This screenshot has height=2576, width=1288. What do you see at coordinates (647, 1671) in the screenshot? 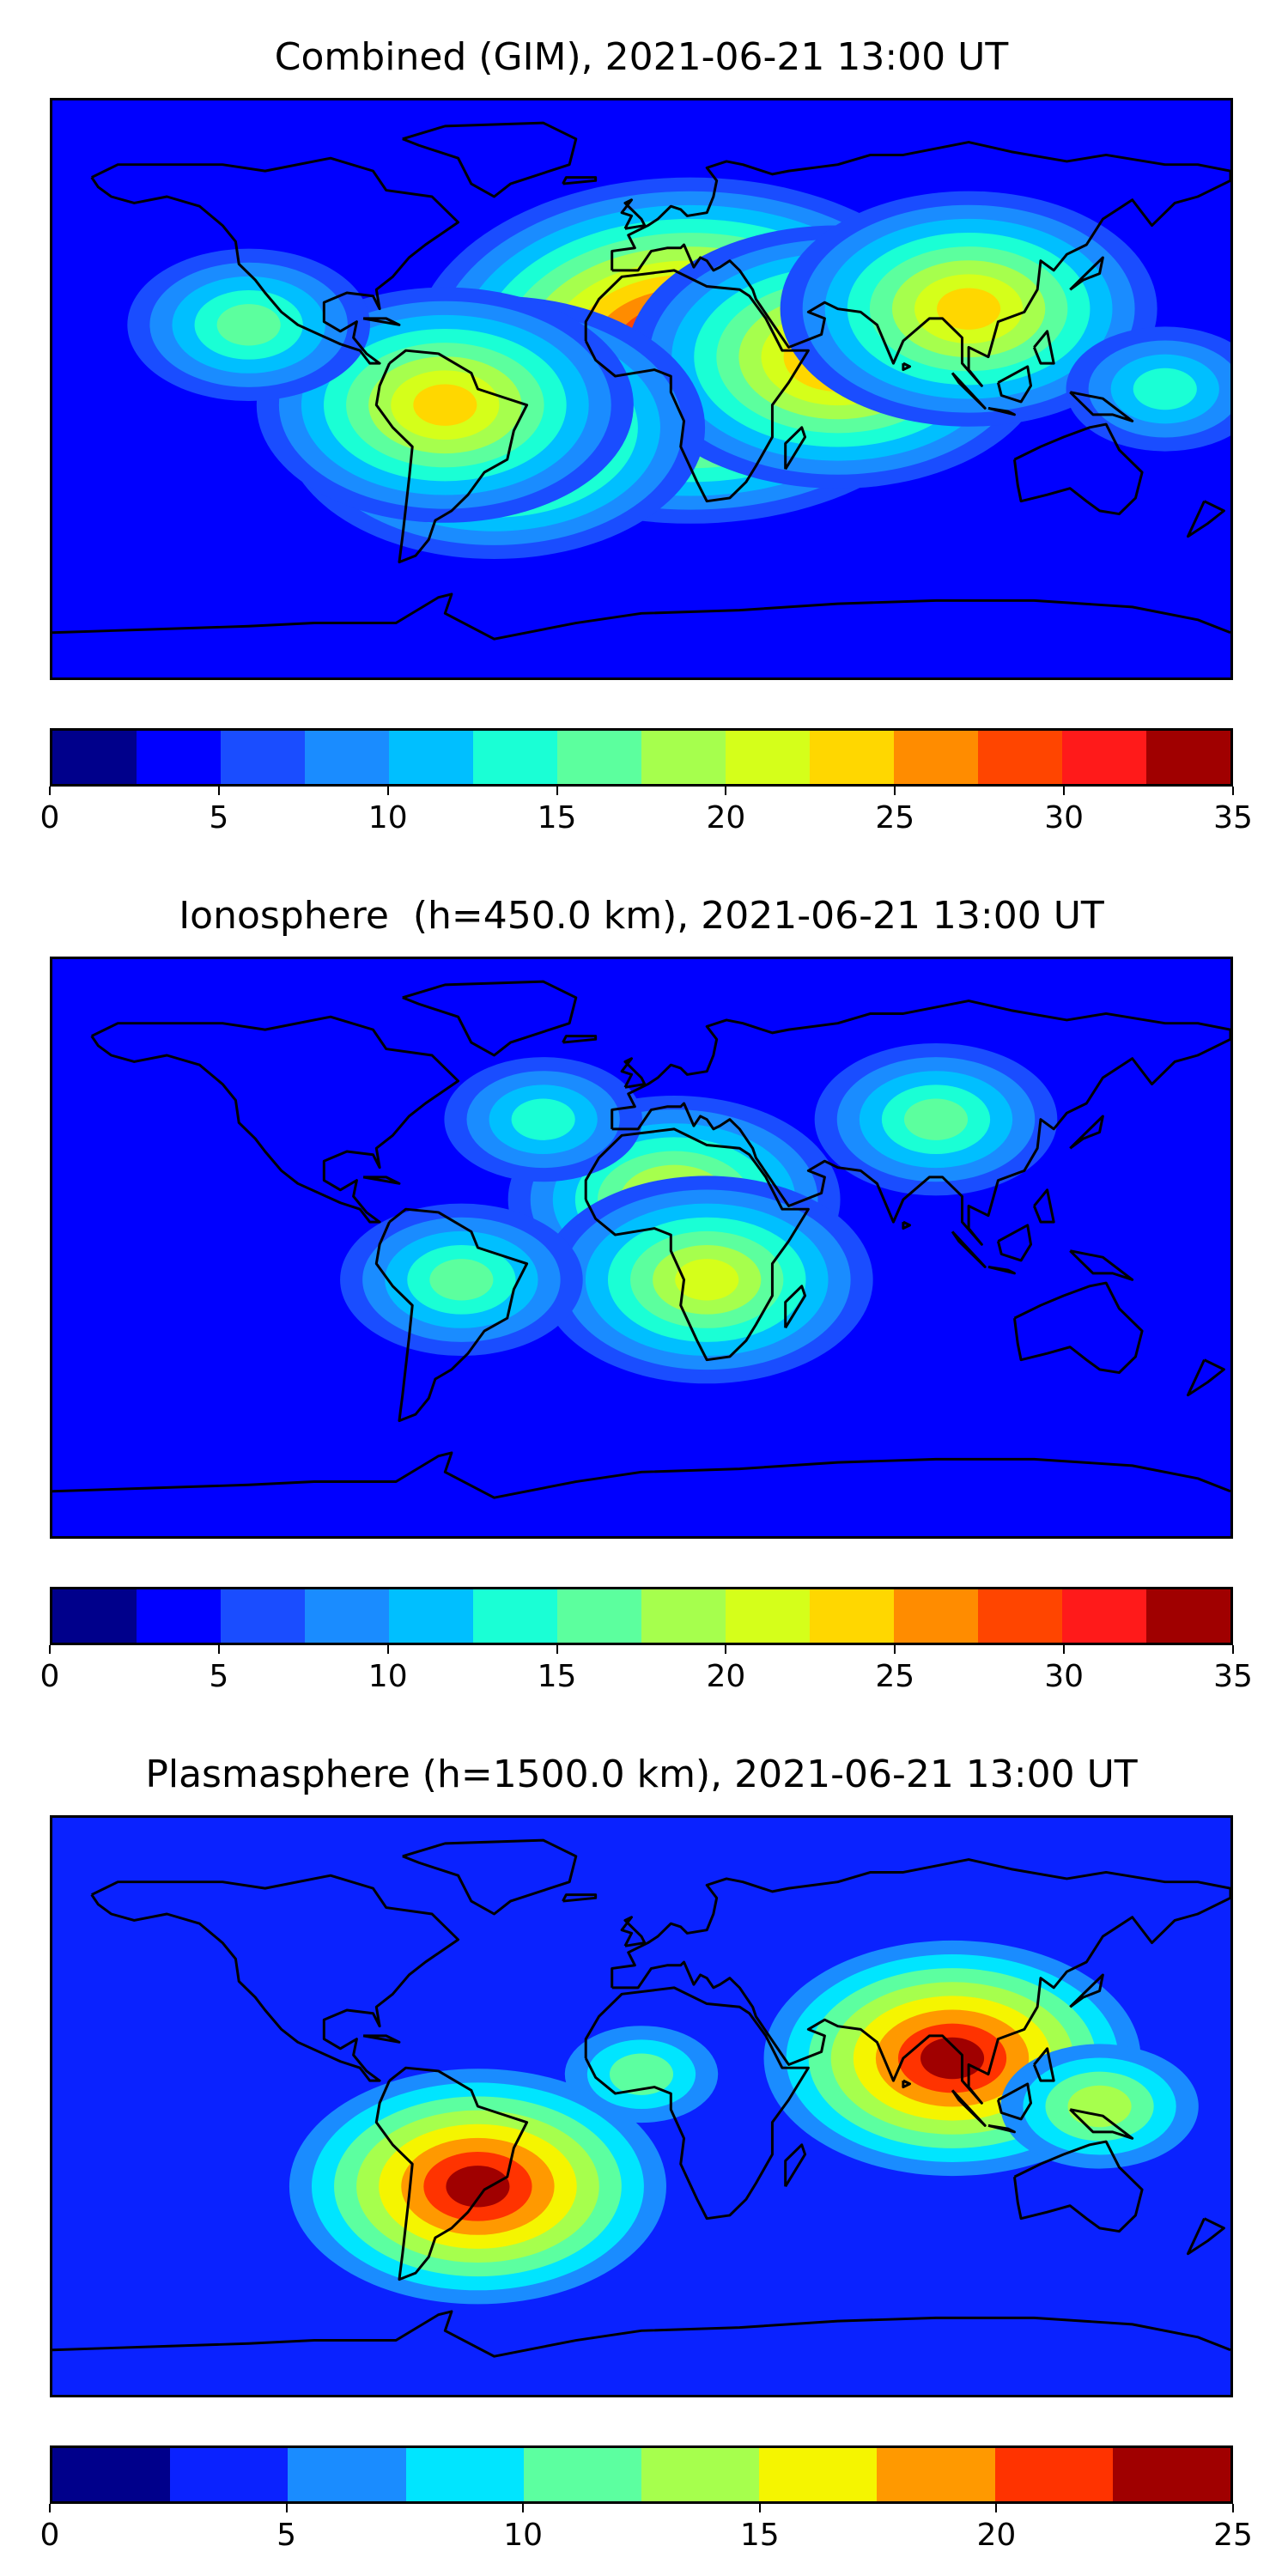
I see `panel-2-colorbar-ticks: 0 5 10 15 20 25 30 35` at bounding box center [647, 1671].